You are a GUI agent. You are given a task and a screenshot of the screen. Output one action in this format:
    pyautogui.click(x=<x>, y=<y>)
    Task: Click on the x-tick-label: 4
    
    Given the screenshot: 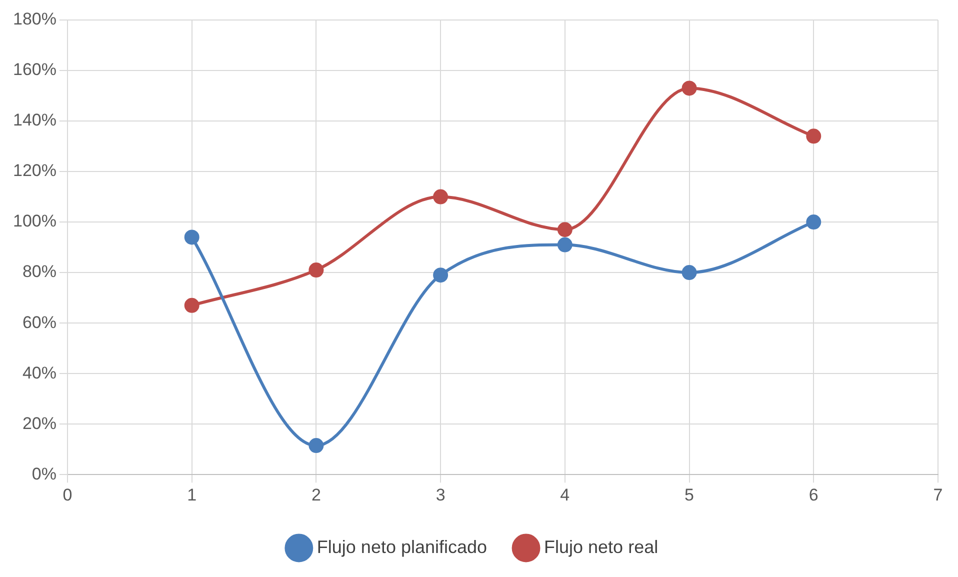 What is the action you would take?
    pyautogui.click(x=565, y=494)
    